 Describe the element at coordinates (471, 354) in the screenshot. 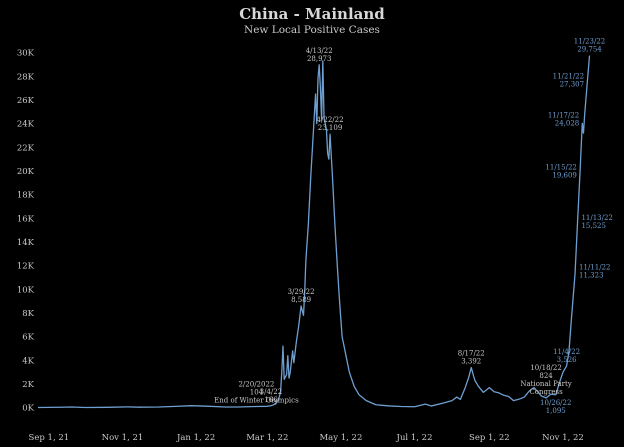

I see `annotation-label: 8/17/22` at that location.